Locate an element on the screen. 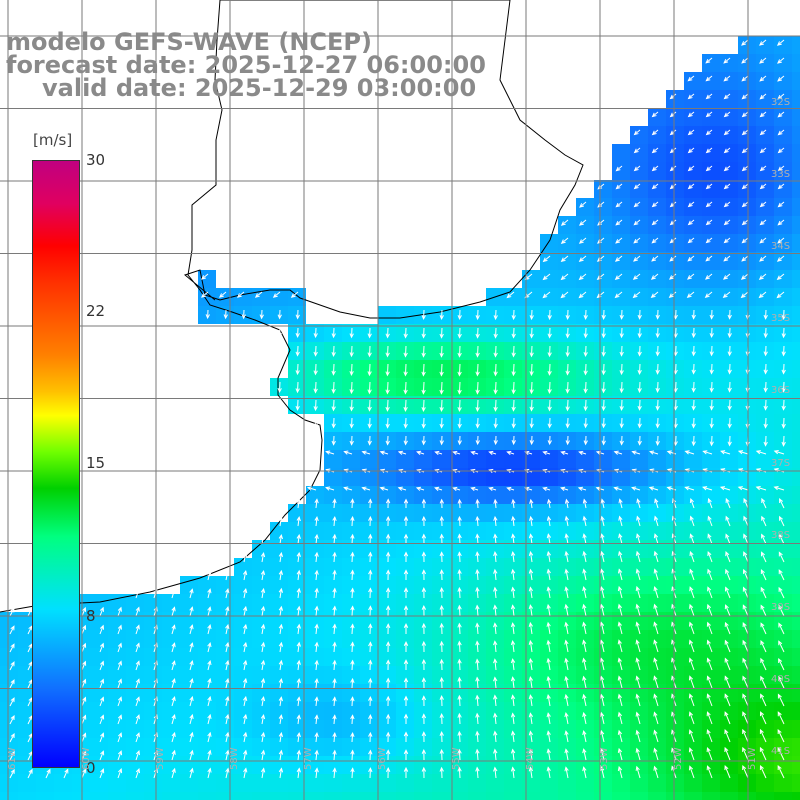  forecast-date: forecast date: 2025-12-27 06:00:00 is located at coordinates (246, 65).